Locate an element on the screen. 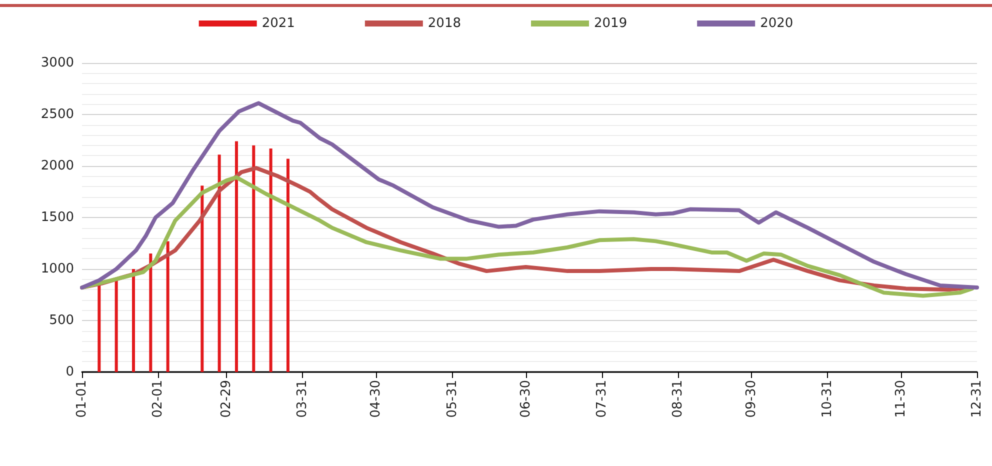 Image resolution: width=992 pixels, height=466 pixels. x-tick-label: 04-30 is located at coordinates (376, 399).